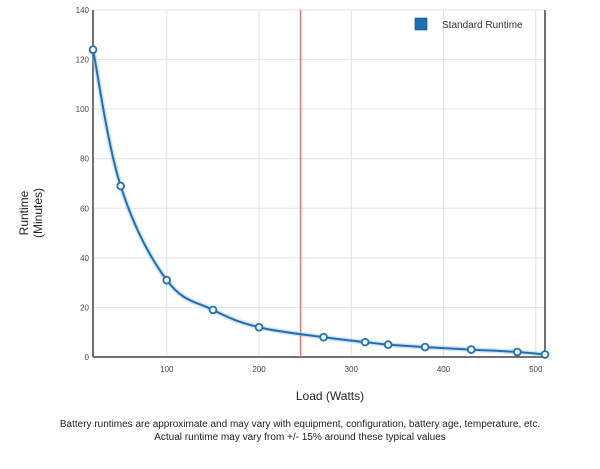  What do you see at coordinates (38, 213) in the screenshot?
I see `y-axis-title-line-2: (Minutes)` at bounding box center [38, 213].